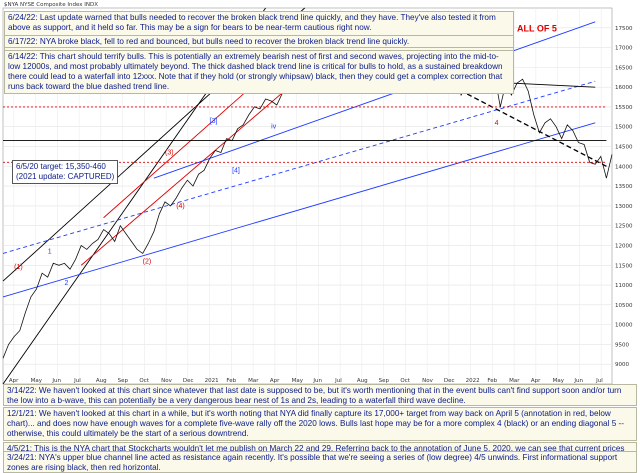 This screenshot has height=473, width=640. I want to click on wave-label: [4], so click(236, 170).